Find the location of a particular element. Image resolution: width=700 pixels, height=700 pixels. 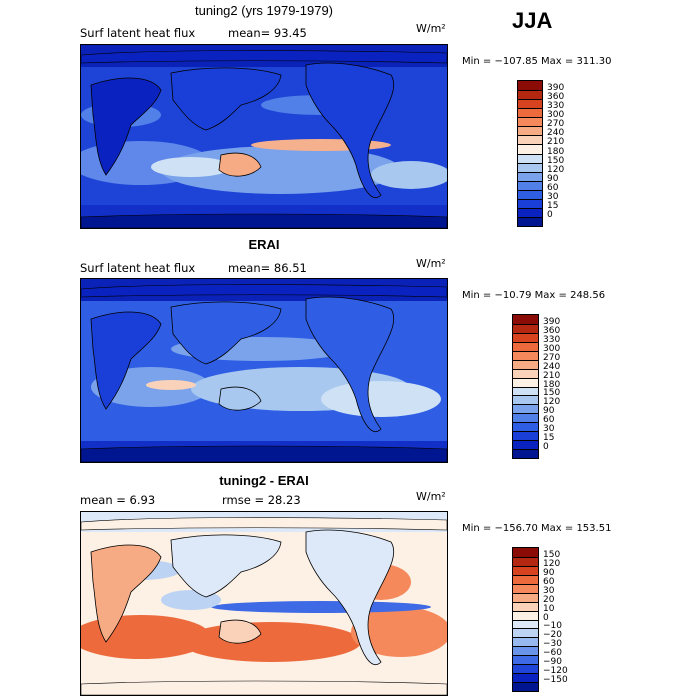

colorbar-tick-label: −60 is located at coordinates (552, 653).